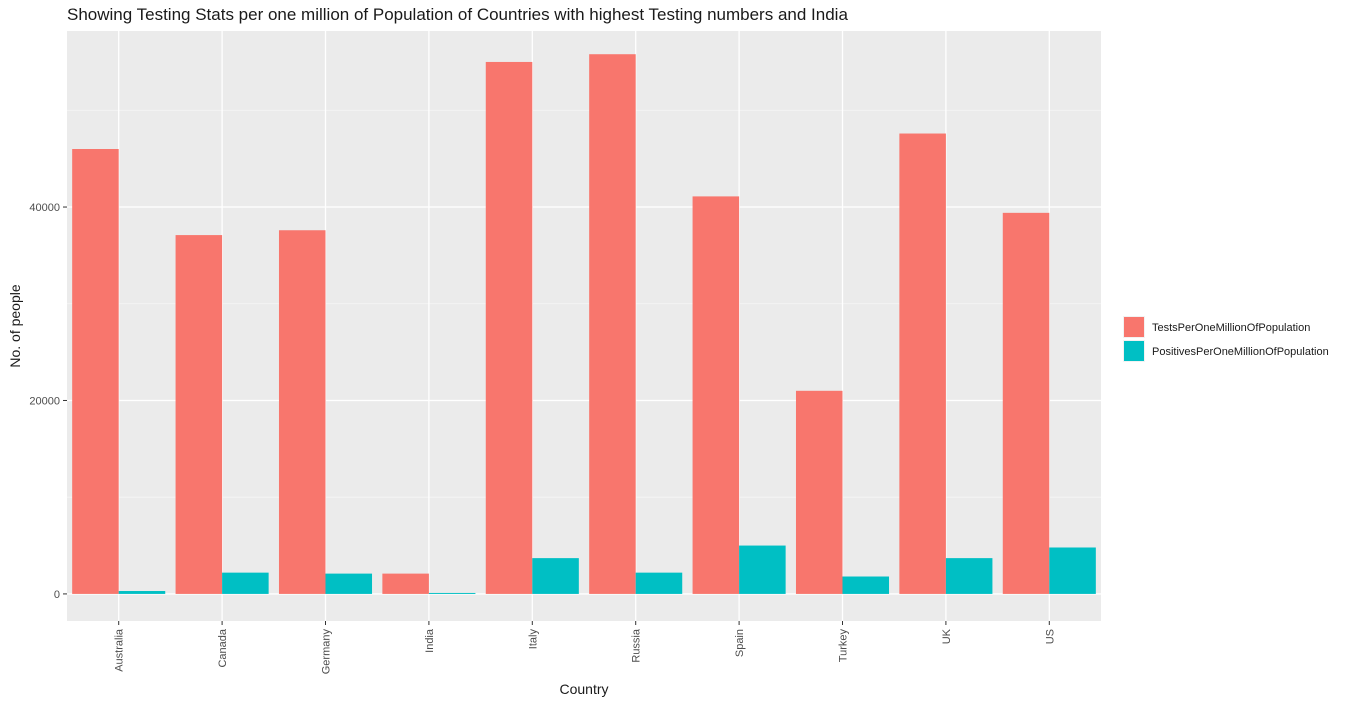 This screenshot has height=705, width=1366. What do you see at coordinates (120, 650) in the screenshot?
I see `x-tick-label-australia: Australia` at bounding box center [120, 650].